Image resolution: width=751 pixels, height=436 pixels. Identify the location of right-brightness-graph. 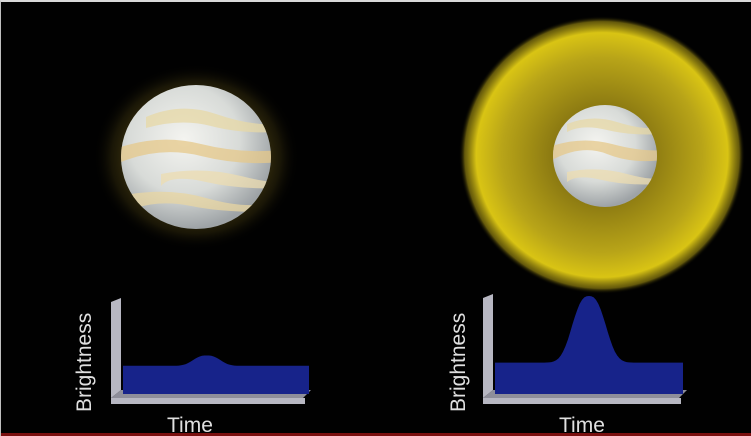
(585, 349).